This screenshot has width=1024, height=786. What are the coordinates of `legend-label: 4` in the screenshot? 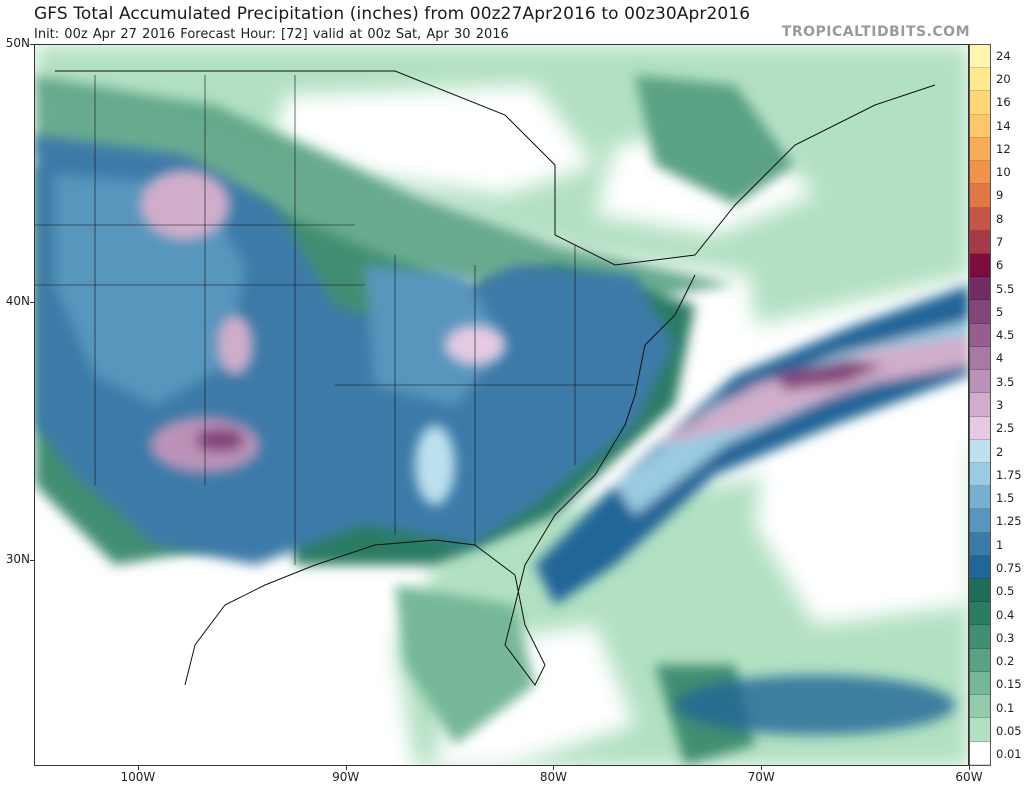 It's located at (1000, 358).